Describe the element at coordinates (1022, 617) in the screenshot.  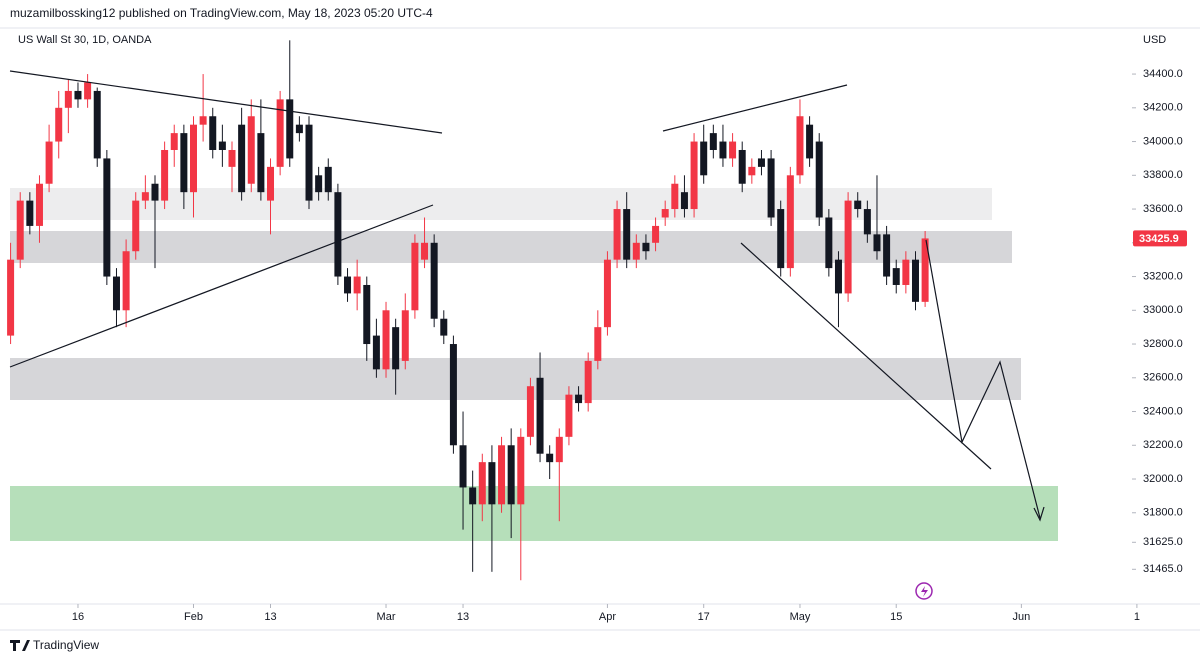
I see `x-tick-label: Jun` at that location.